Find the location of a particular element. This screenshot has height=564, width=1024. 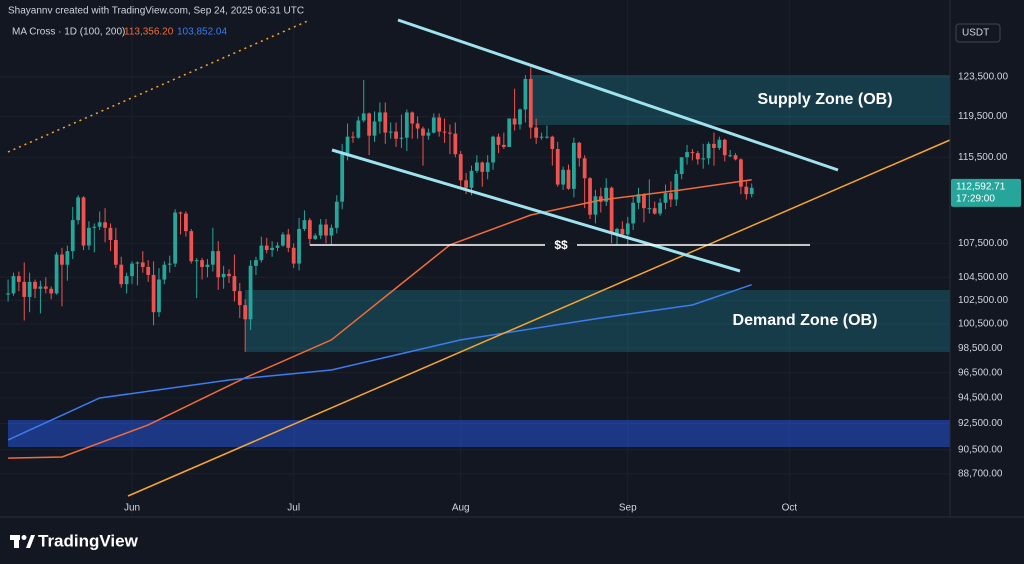

logo: TradingView is located at coordinates (74, 540).